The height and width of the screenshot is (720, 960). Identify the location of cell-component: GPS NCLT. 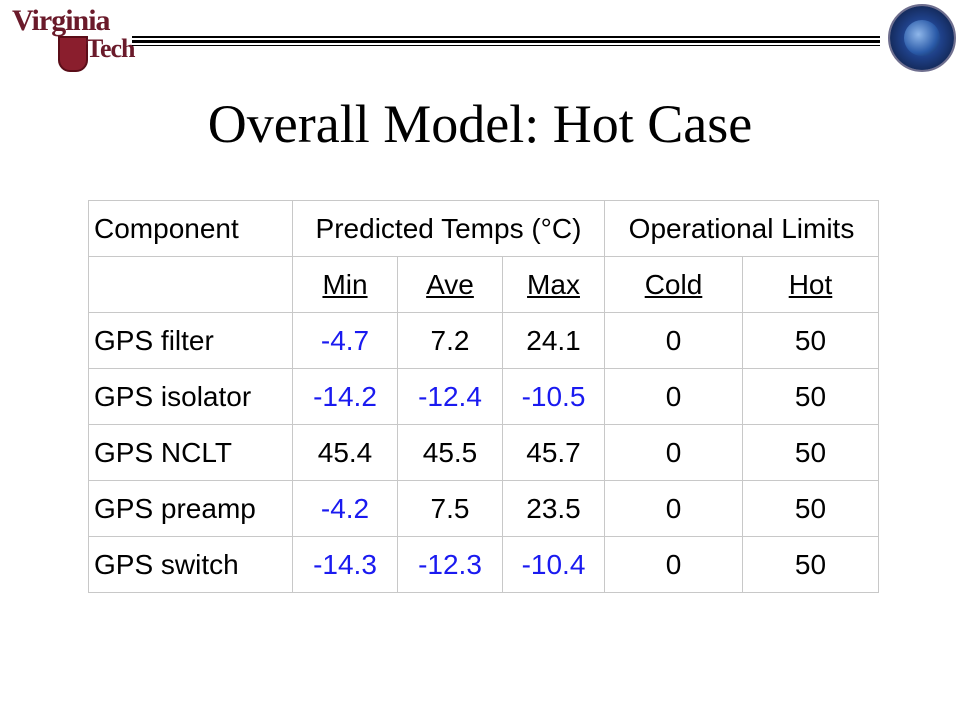
(190, 452).